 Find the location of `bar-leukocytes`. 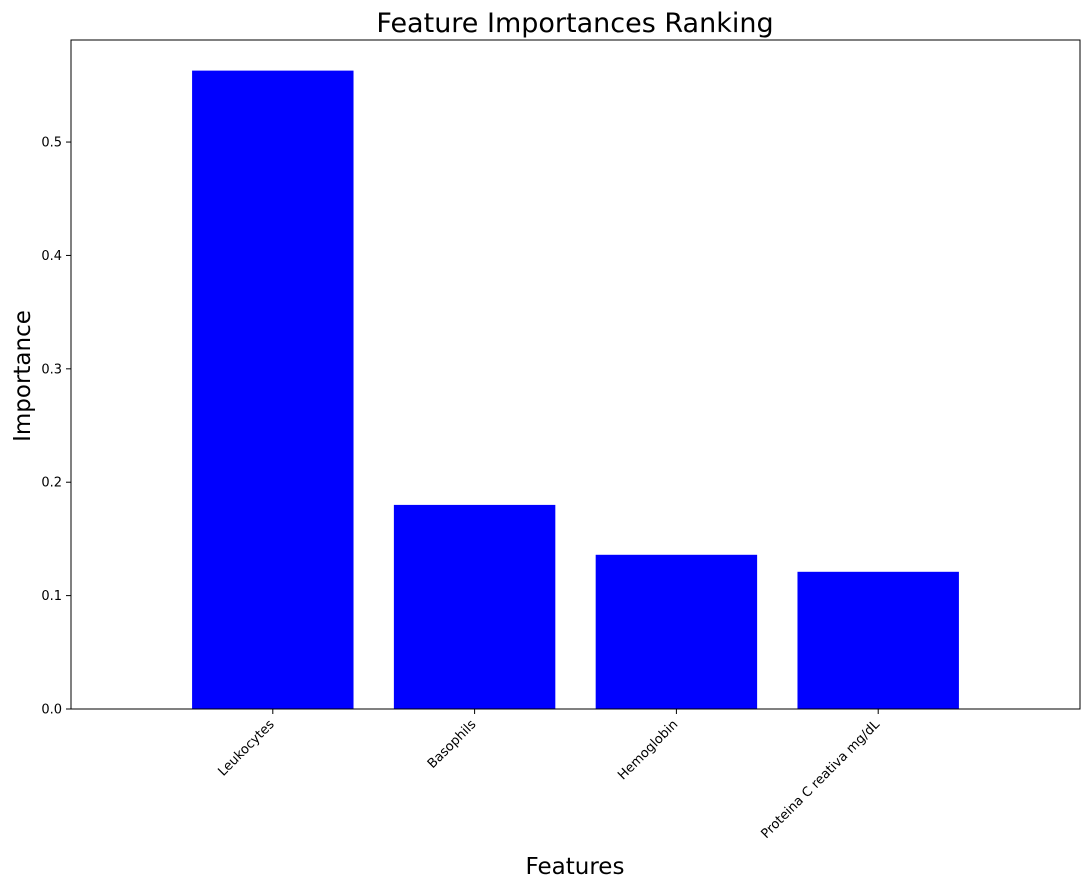

bar-leukocytes is located at coordinates (273, 390).